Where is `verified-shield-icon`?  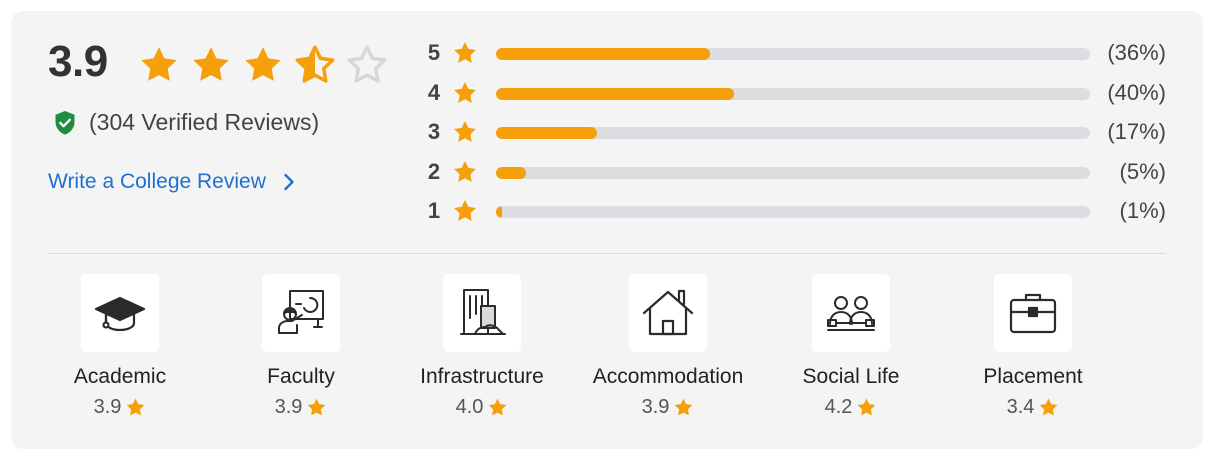
verified-shield-icon is located at coordinates (65, 123).